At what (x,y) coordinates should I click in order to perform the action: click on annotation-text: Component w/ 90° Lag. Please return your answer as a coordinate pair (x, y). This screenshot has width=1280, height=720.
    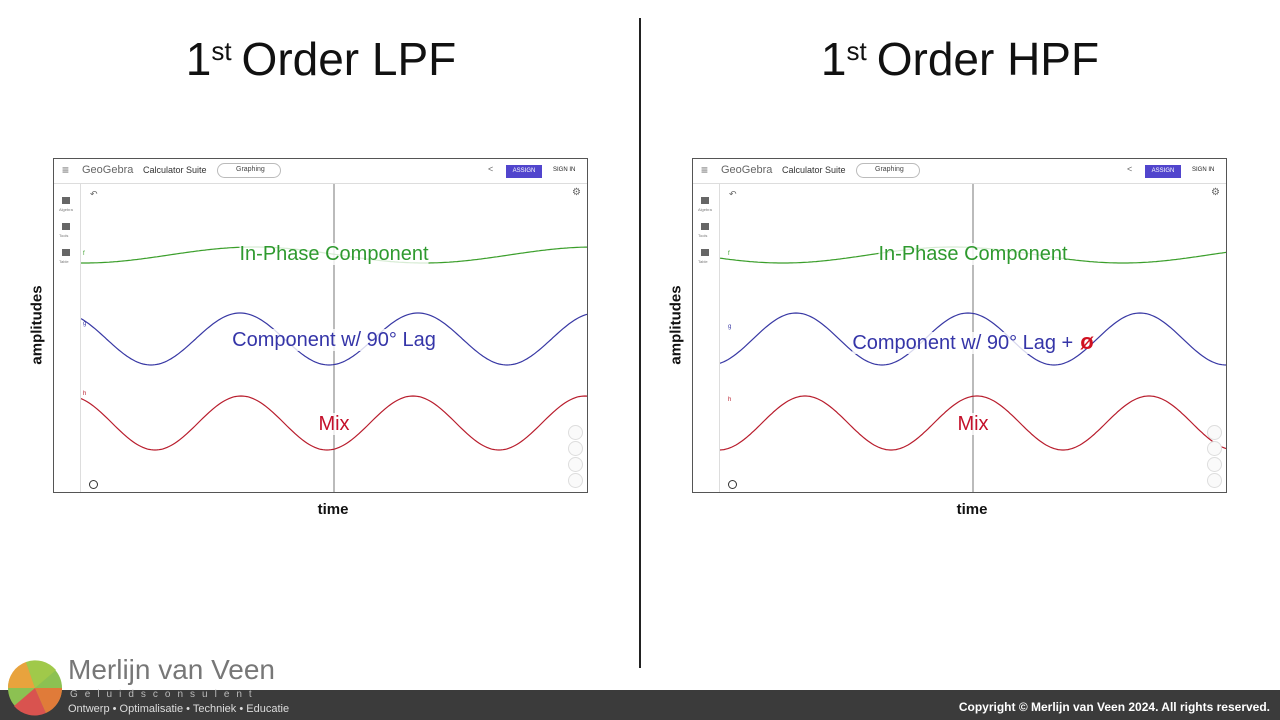
    Looking at the image, I should click on (334, 340).